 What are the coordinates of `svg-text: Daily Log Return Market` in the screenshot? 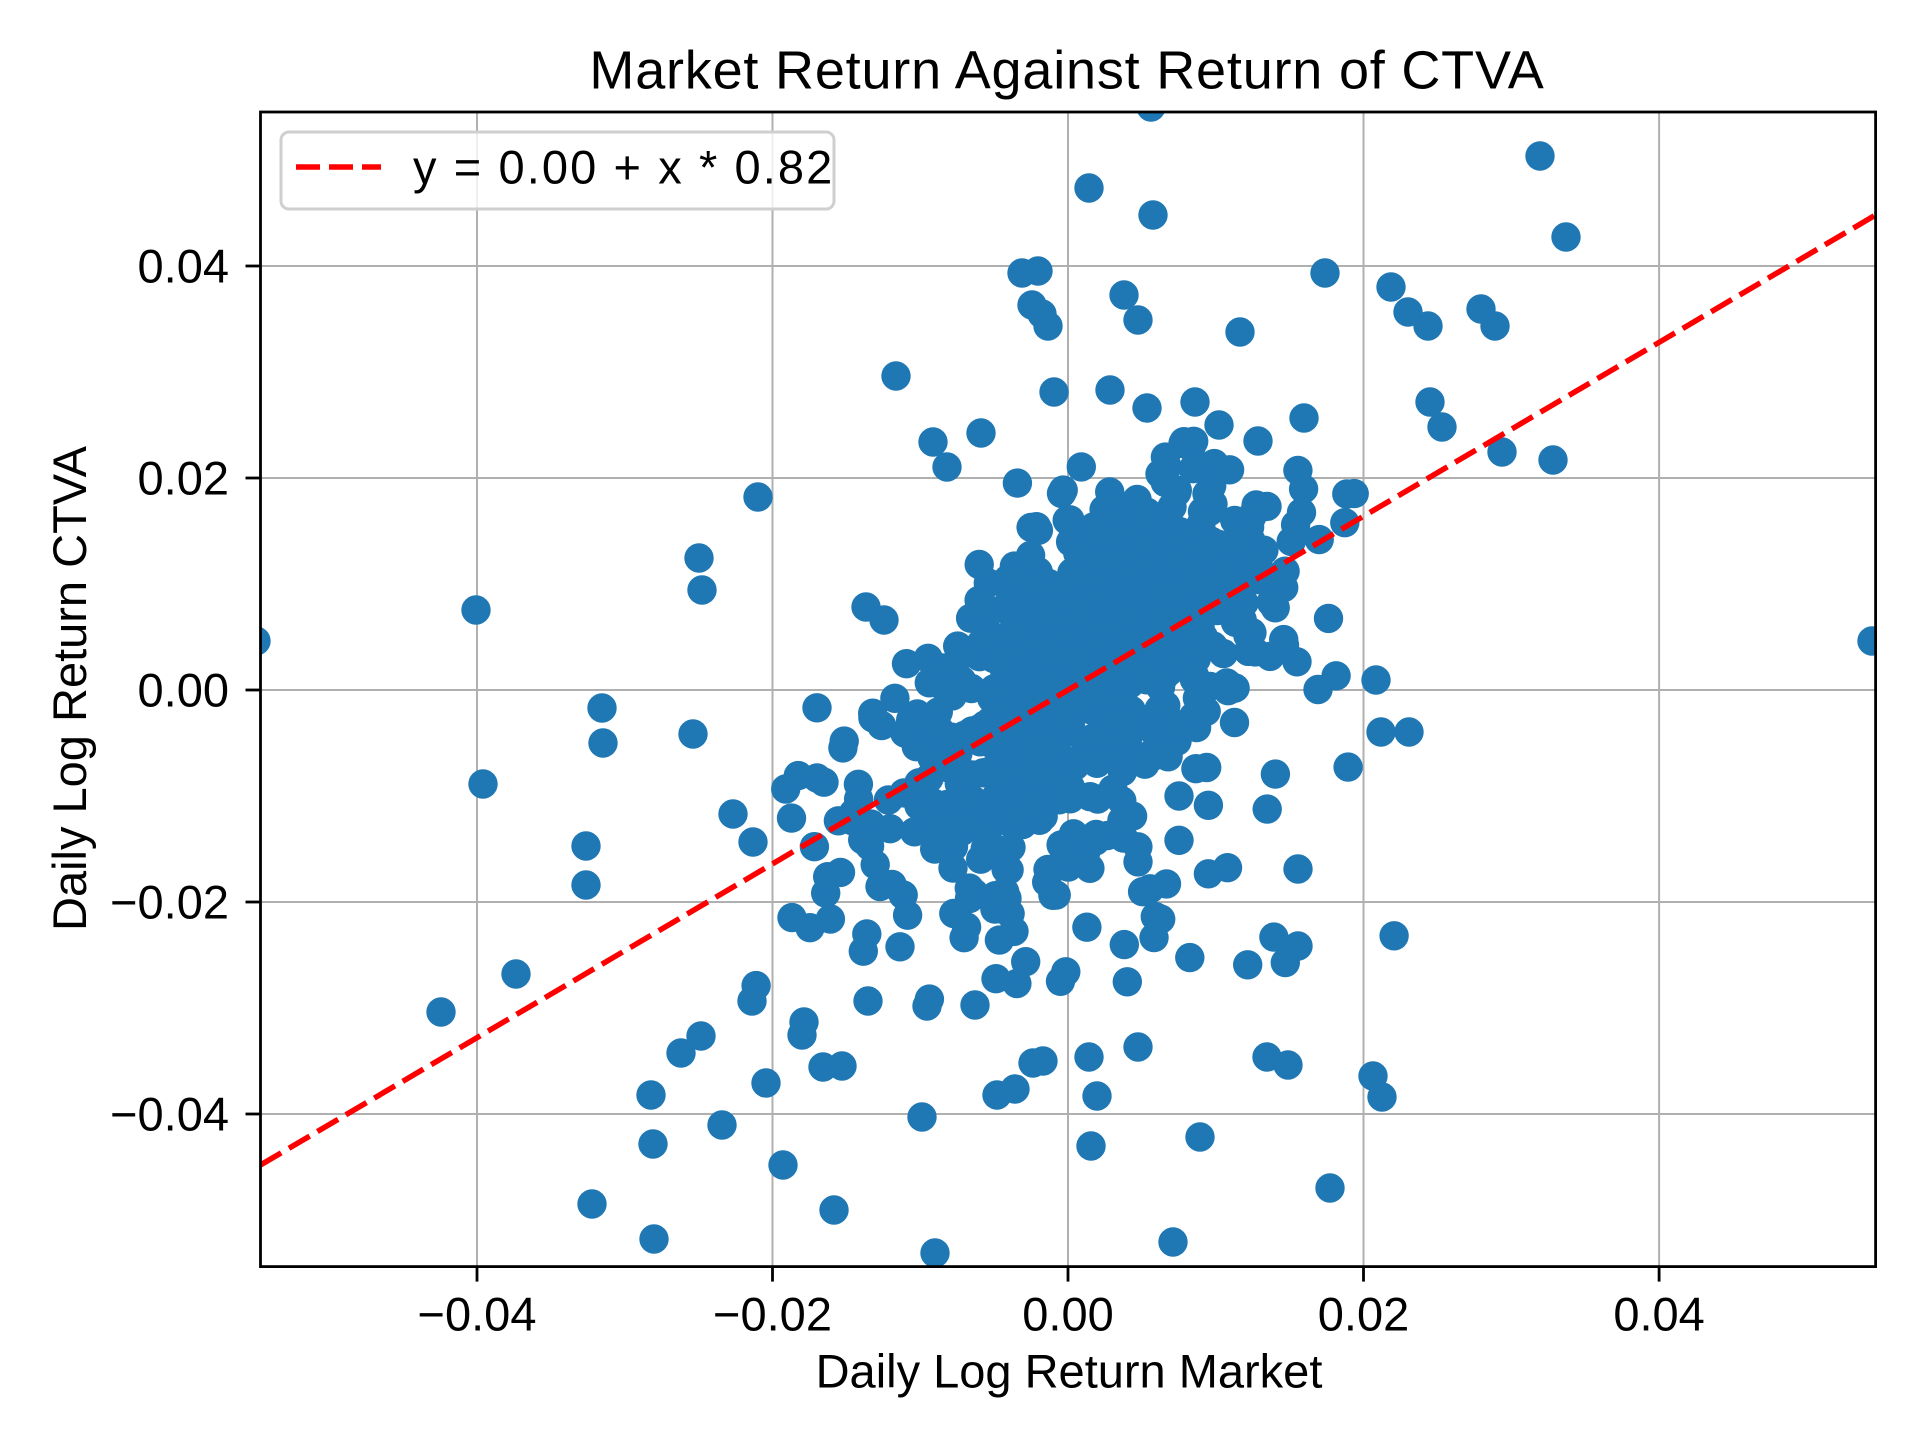 It's located at (1069, 1370).